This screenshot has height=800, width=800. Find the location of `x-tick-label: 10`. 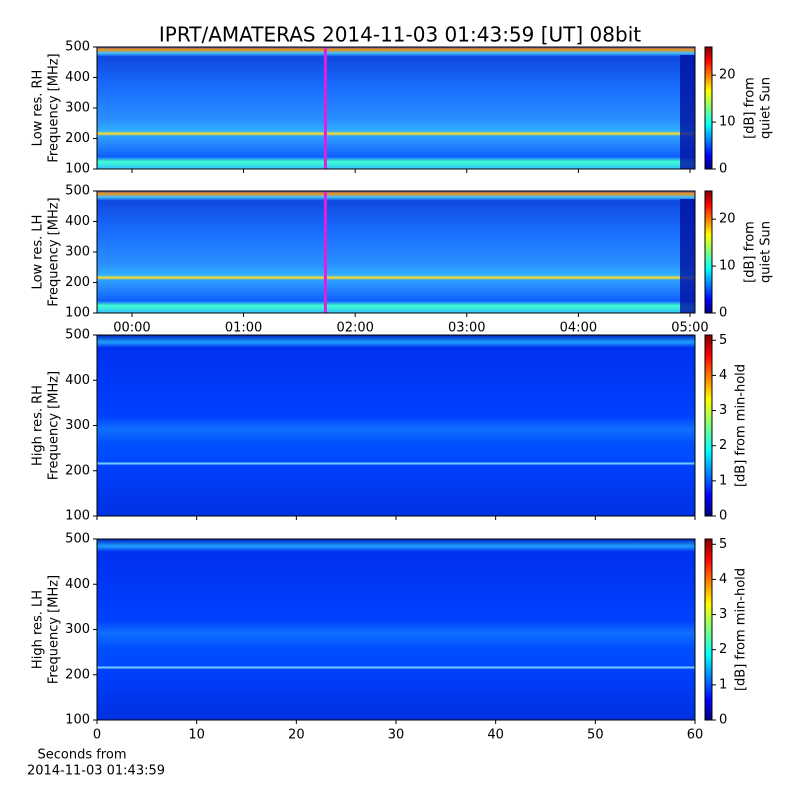

x-tick-label: 10 is located at coordinates (196, 735).